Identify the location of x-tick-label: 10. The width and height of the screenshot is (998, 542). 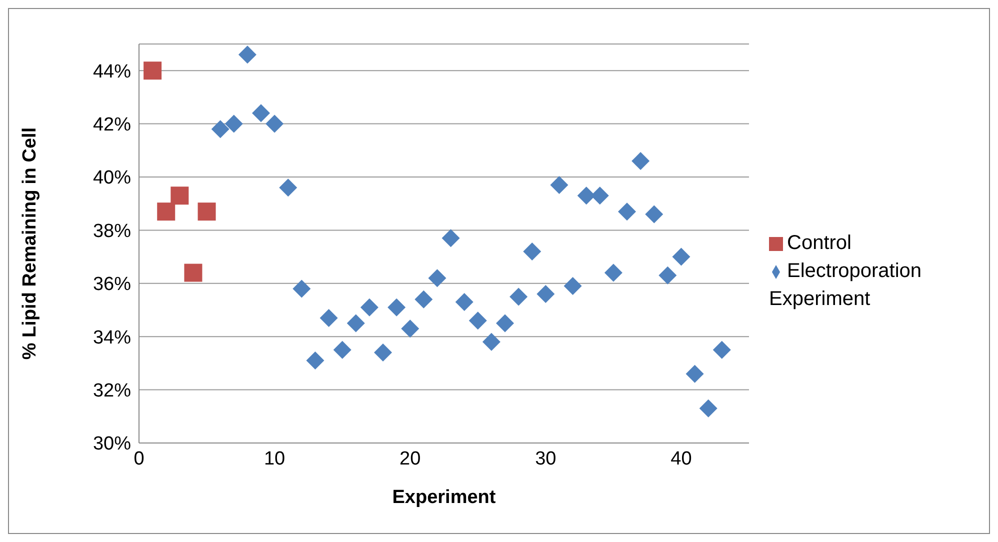
(275, 459).